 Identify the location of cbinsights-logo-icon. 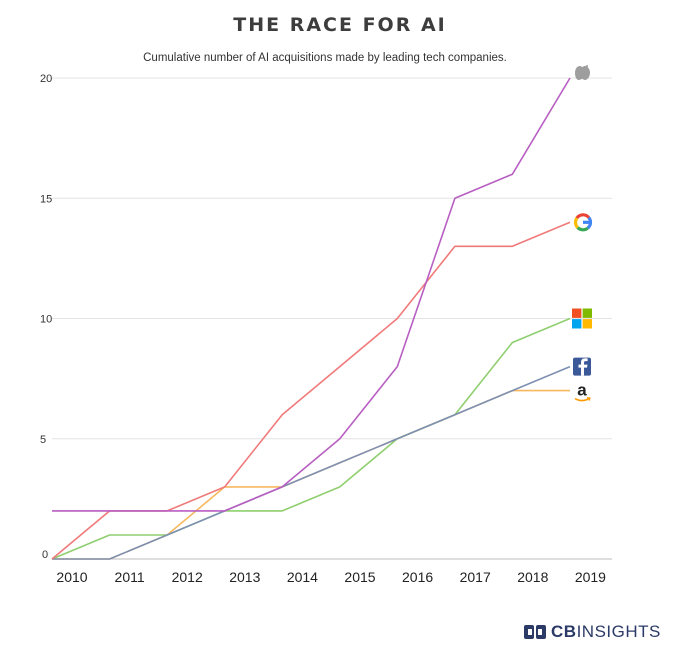
(535, 632).